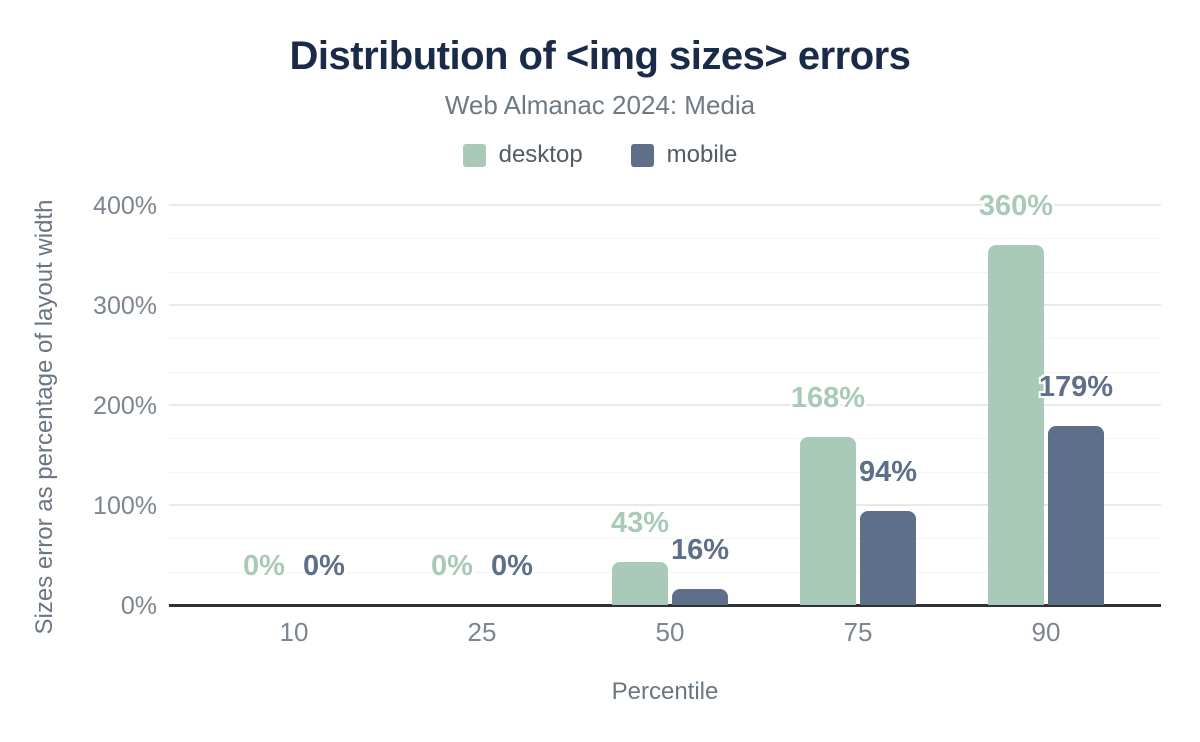  Describe the element at coordinates (482, 632) in the screenshot. I see `x-tick-label: 25` at that location.